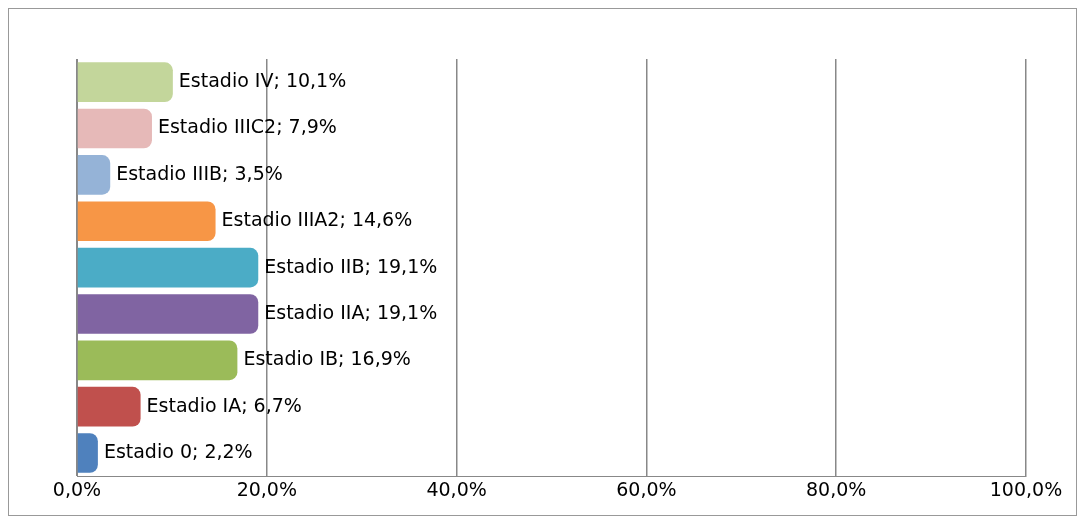 This screenshot has width=1085, height=524. Describe the element at coordinates (1026, 488) in the screenshot. I see `x-tick-label: 100,0%` at that location.